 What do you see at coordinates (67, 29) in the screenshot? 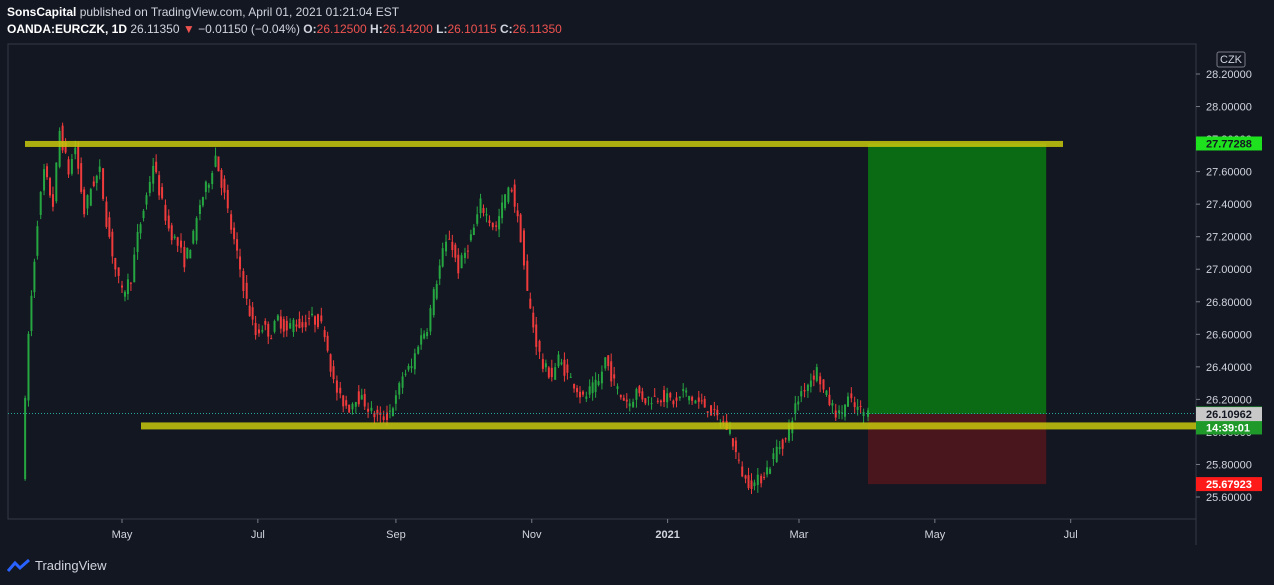
I see `symbol-label: OANDA:EURCZK, 1D` at bounding box center [67, 29].